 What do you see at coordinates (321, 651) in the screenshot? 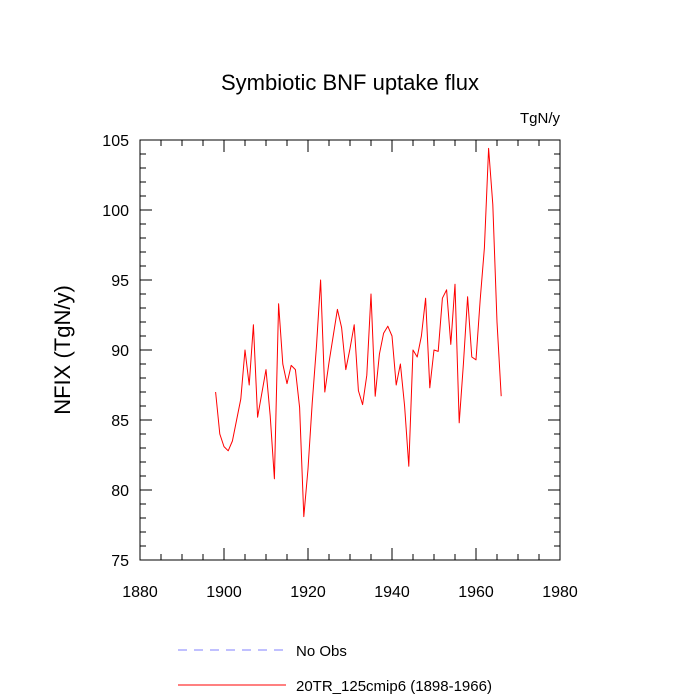
I see `legend-label-no-obs: No Obs` at bounding box center [321, 651].